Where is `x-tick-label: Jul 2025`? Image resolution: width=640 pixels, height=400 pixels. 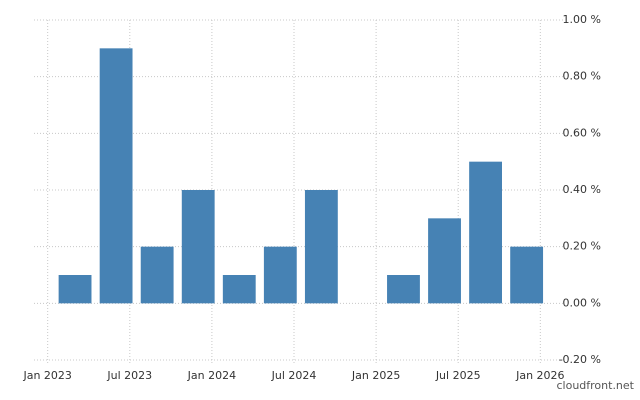 x-tick-label: Jul 2025 is located at coordinates (458, 375).